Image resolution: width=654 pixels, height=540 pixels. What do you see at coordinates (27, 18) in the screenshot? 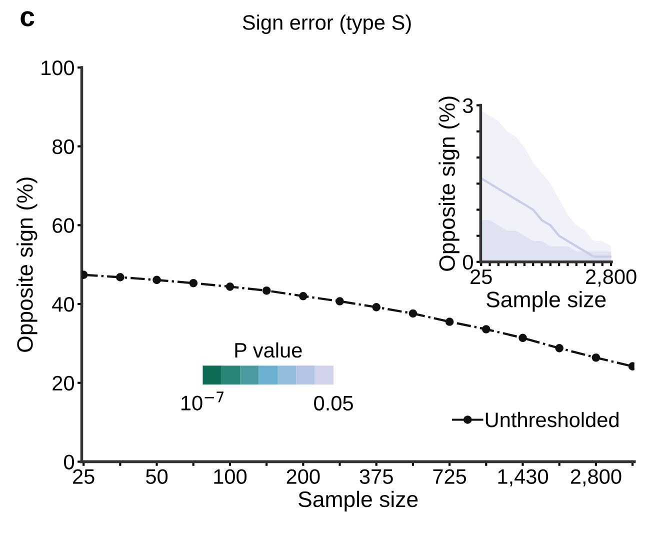
I see `text: c` at bounding box center [27, 18].